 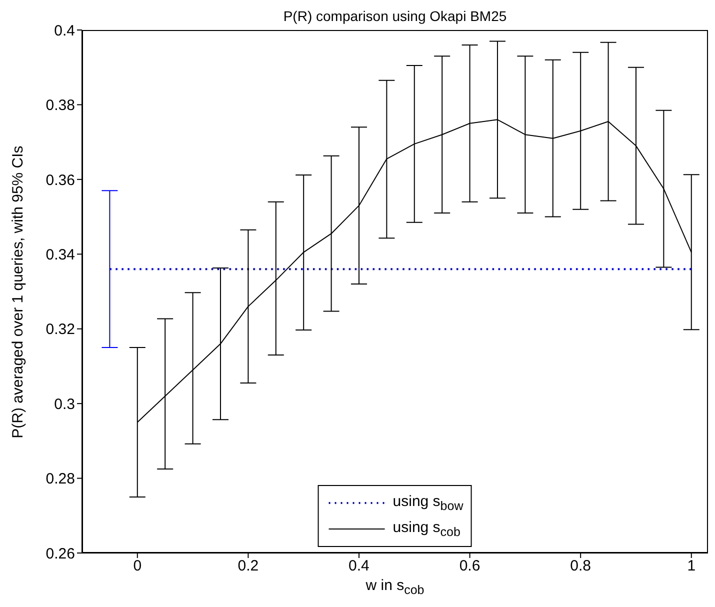 What do you see at coordinates (428, 503) in the screenshot?
I see `legend-label: using s$_{bow}$` at bounding box center [428, 503].